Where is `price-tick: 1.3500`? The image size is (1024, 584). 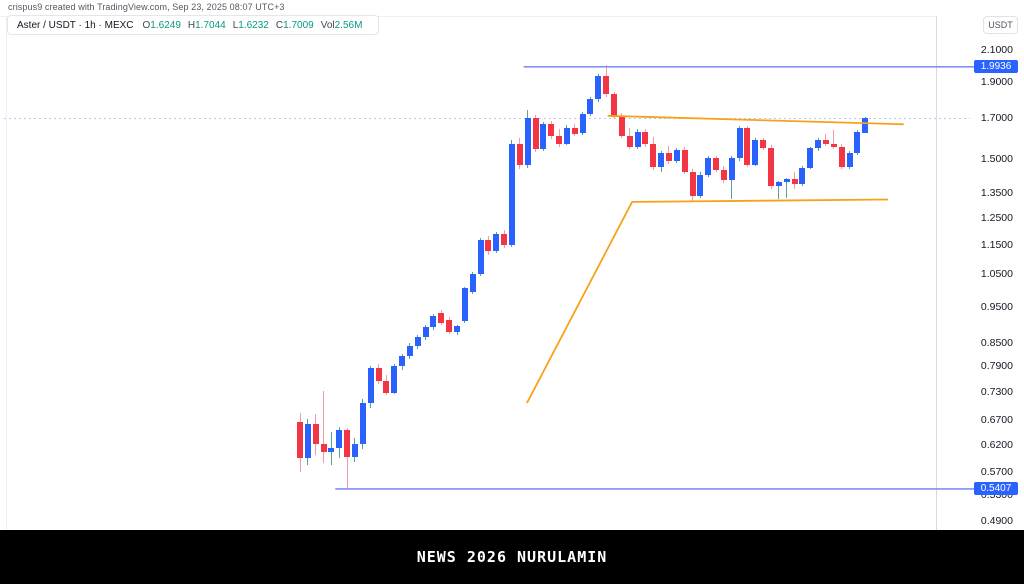
price-tick: 1.3500 is located at coordinates (996, 192).